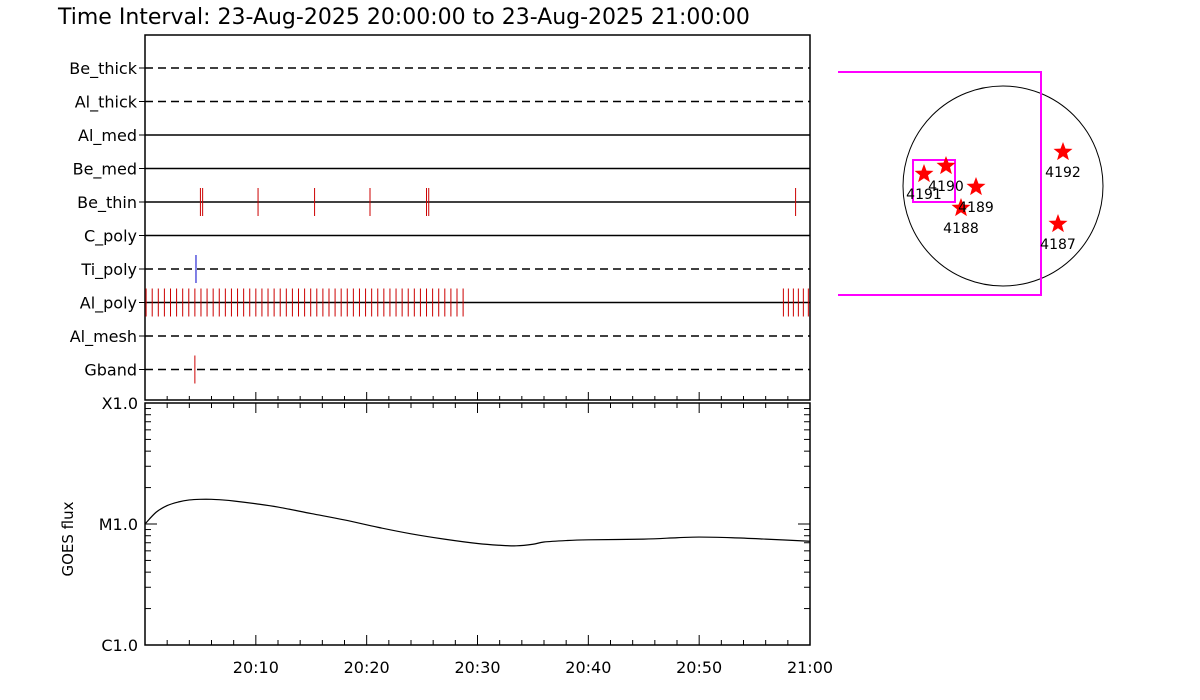 The width and height of the screenshot is (1200, 700). I want to click on row-label-Gband: Gband, so click(110, 370).